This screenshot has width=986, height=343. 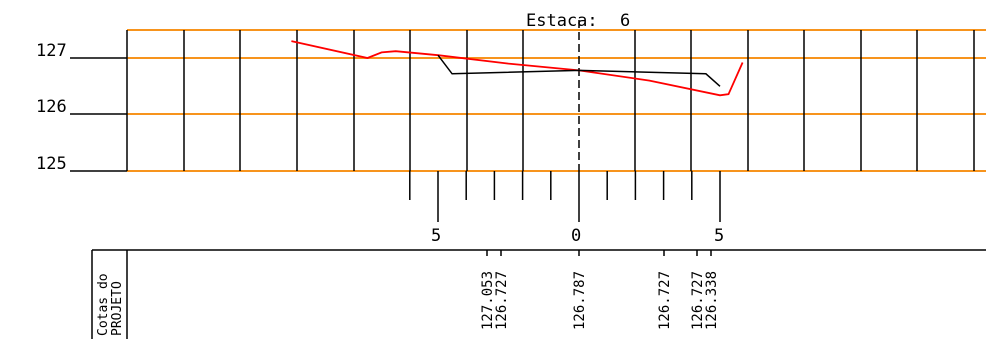 I want to click on offset-label-center: 0, so click(x=576, y=236).